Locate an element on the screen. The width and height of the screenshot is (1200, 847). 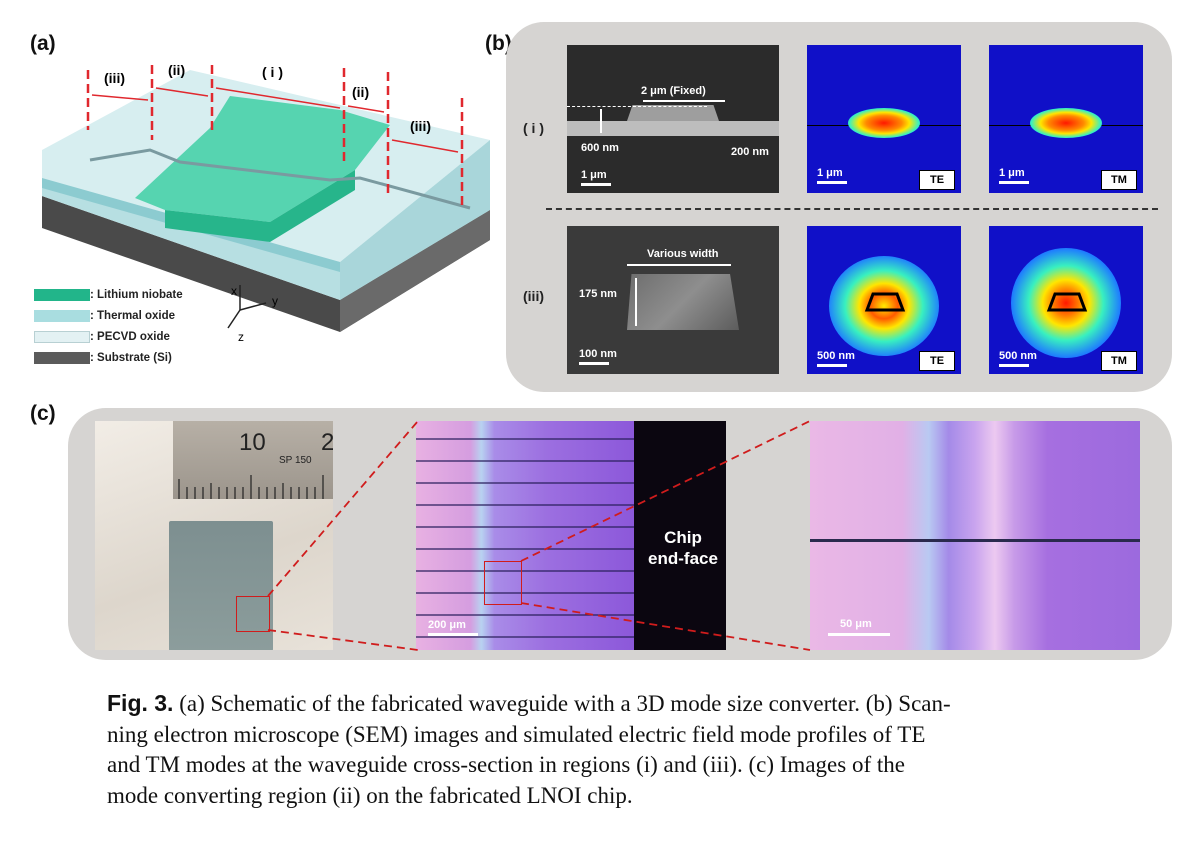
legend-label-substrate: : Substrate (Si) is located at coordinates (131, 357).